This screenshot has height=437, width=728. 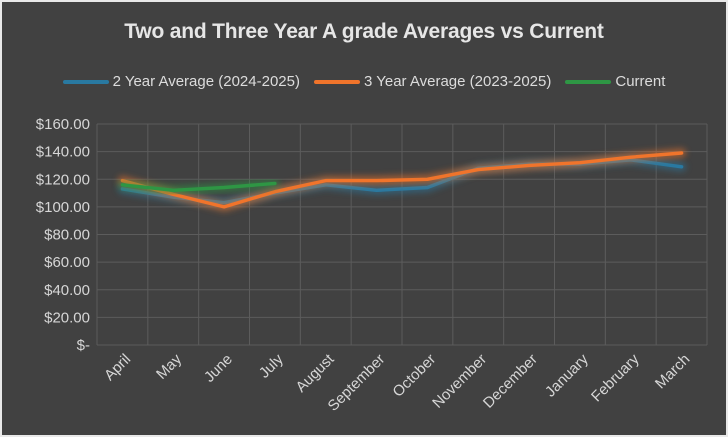 I want to click on x-tick-label: May, so click(x=169, y=366).